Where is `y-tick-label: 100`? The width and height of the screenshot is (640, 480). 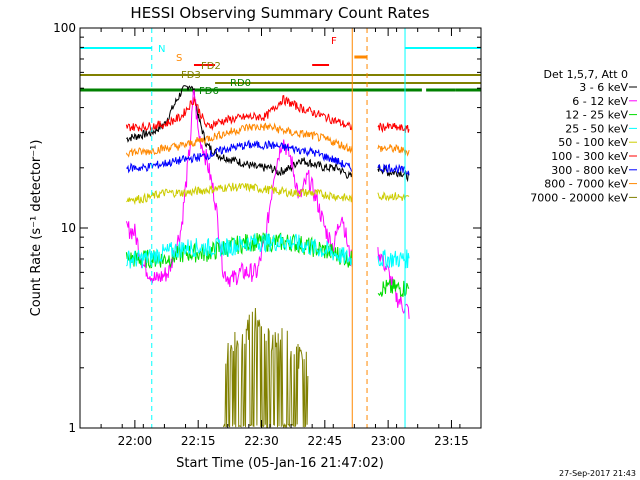
y-tick-label: 100 is located at coordinates (64, 28).